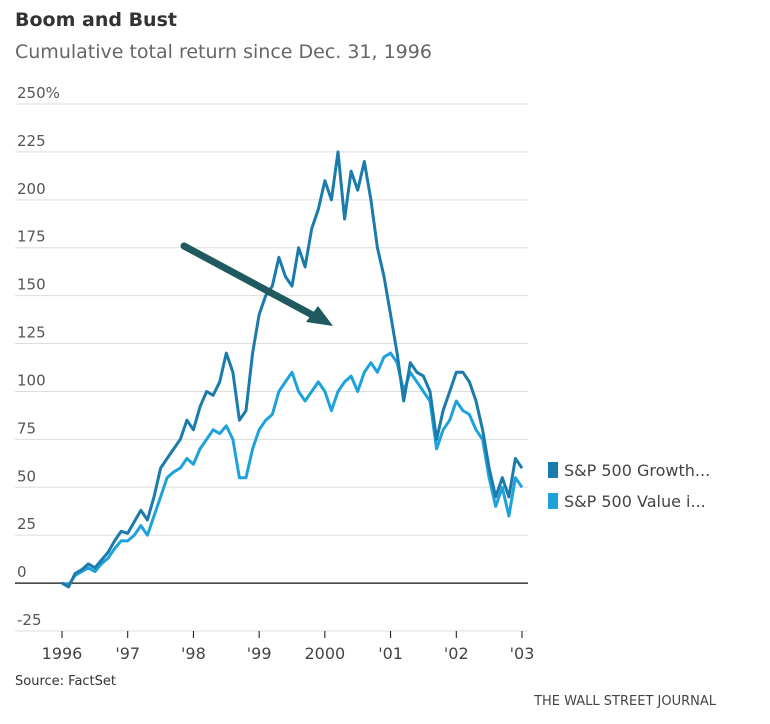 The width and height of the screenshot is (770, 724). I want to click on credit: THE WALL STREET JOURNAL, so click(625, 701).